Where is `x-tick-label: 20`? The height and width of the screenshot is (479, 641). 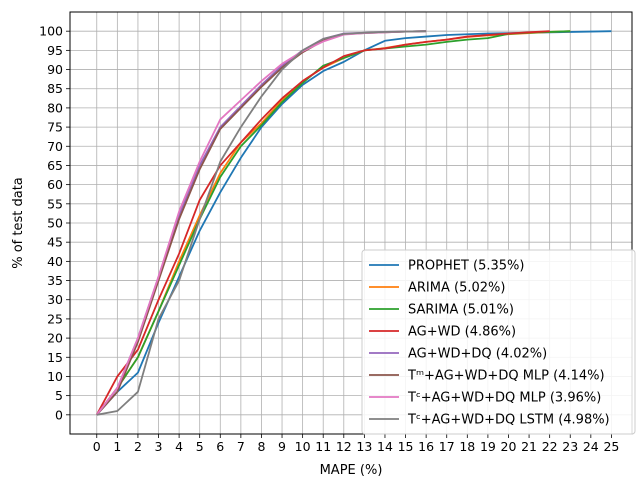
x-tick-label: 20 is located at coordinates (509, 446).